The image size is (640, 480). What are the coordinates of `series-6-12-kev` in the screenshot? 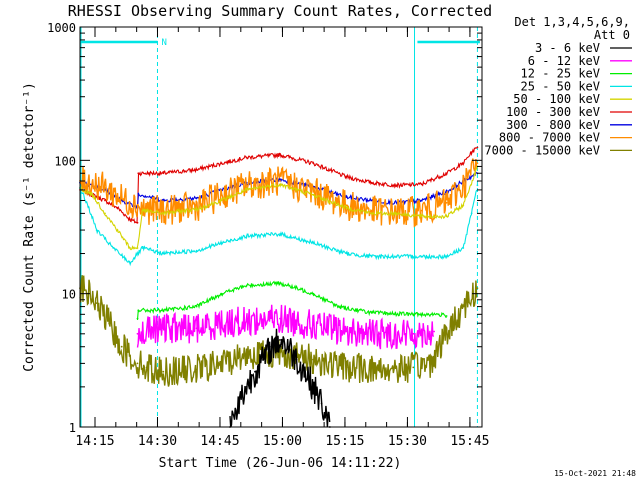 It's located at (285, 327).